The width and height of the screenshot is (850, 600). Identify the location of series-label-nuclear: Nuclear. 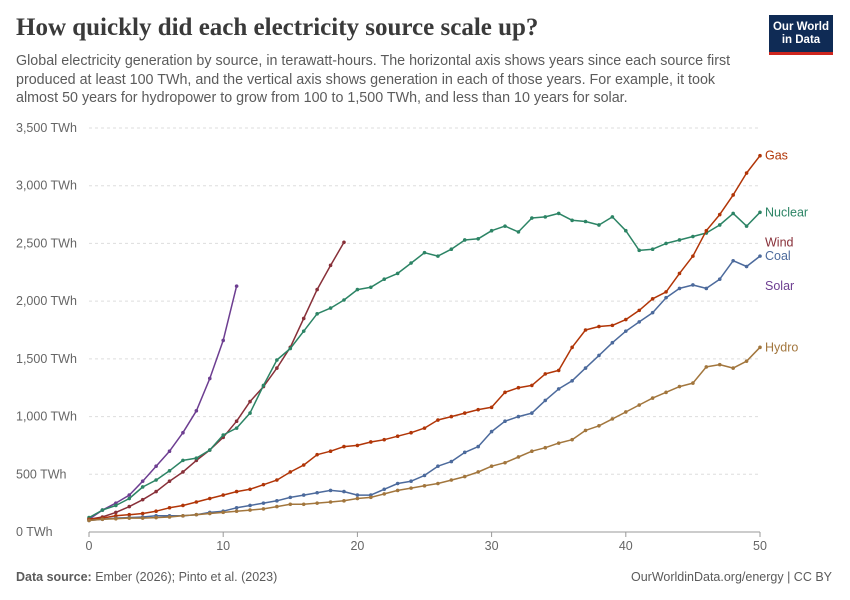
(786, 212).